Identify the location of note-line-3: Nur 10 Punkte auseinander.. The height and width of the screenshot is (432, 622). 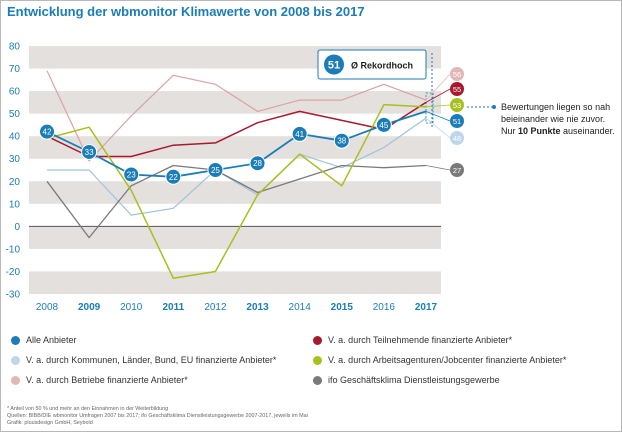
(558, 131).